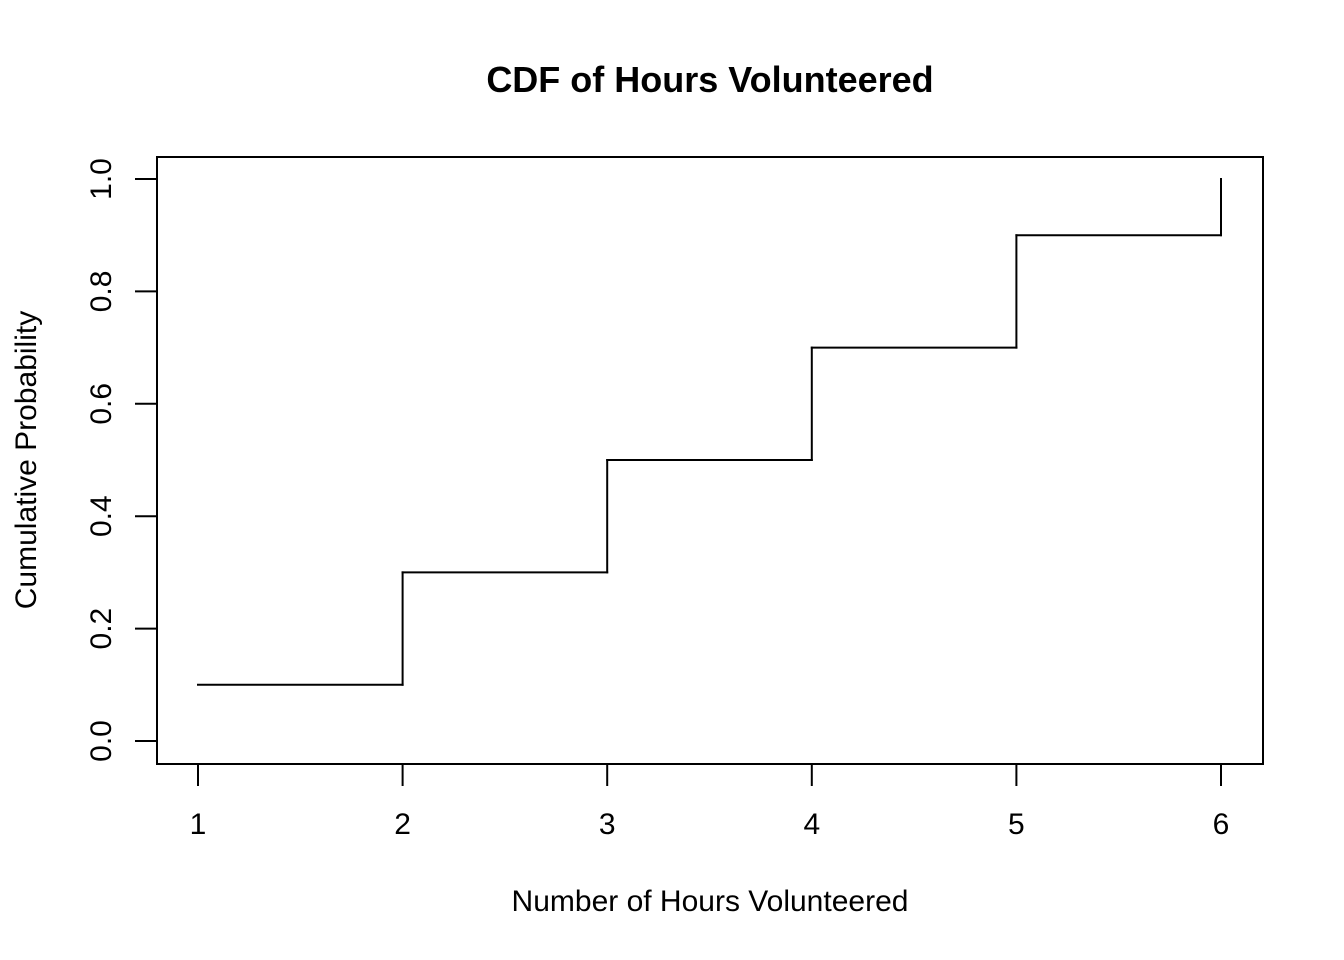  What do you see at coordinates (710, 802) in the screenshot?
I see `x-axis: 1 2 3 4 5 6` at bounding box center [710, 802].